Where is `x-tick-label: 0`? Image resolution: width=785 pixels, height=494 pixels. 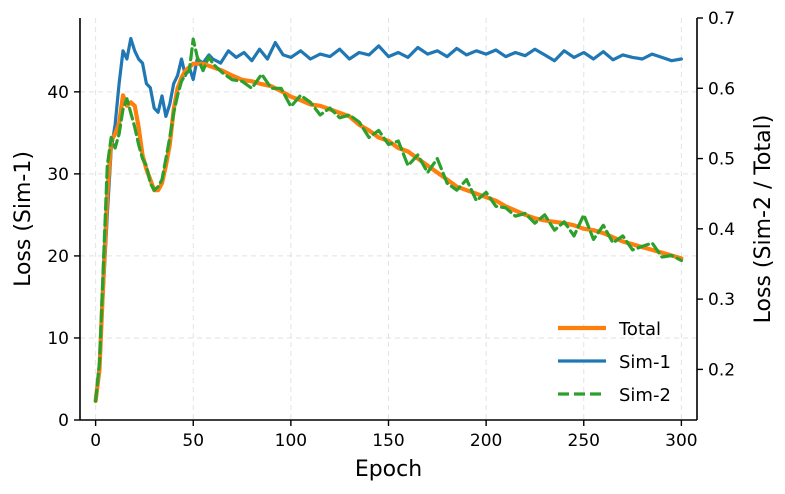
x-tick-label: 0 is located at coordinates (95, 441).